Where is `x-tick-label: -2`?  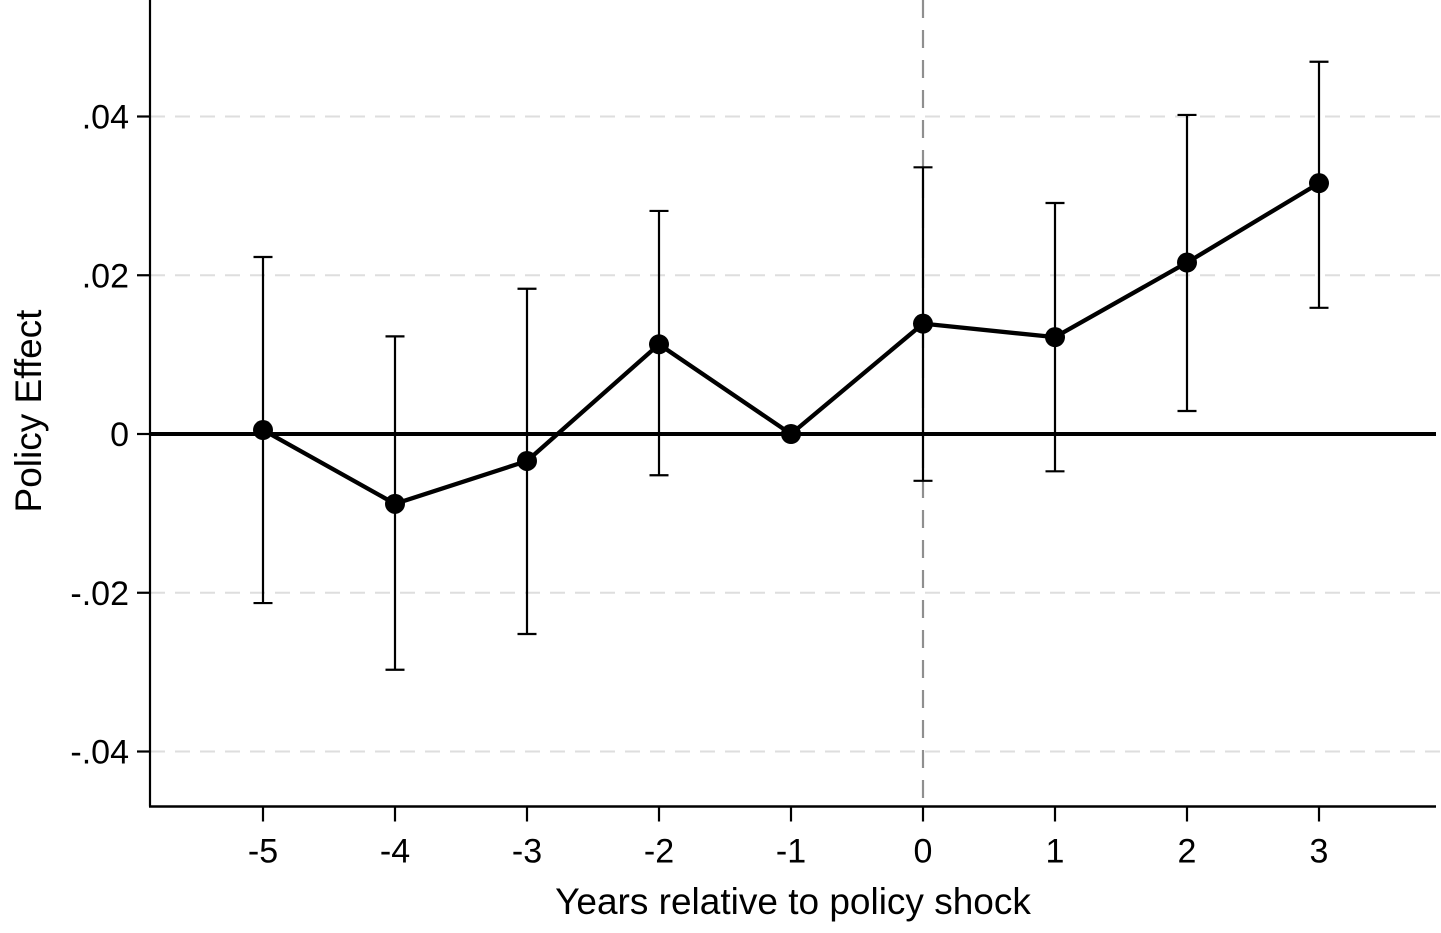
x-tick-label: -2 is located at coordinates (659, 852).